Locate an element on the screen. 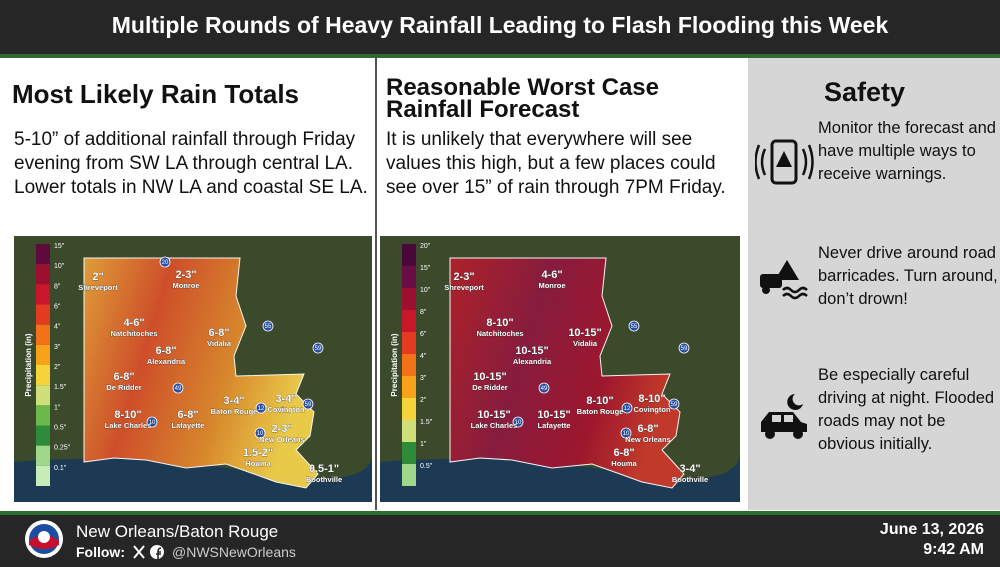 This screenshot has width=1000, height=567. safety-title: Safety is located at coordinates (865, 92).